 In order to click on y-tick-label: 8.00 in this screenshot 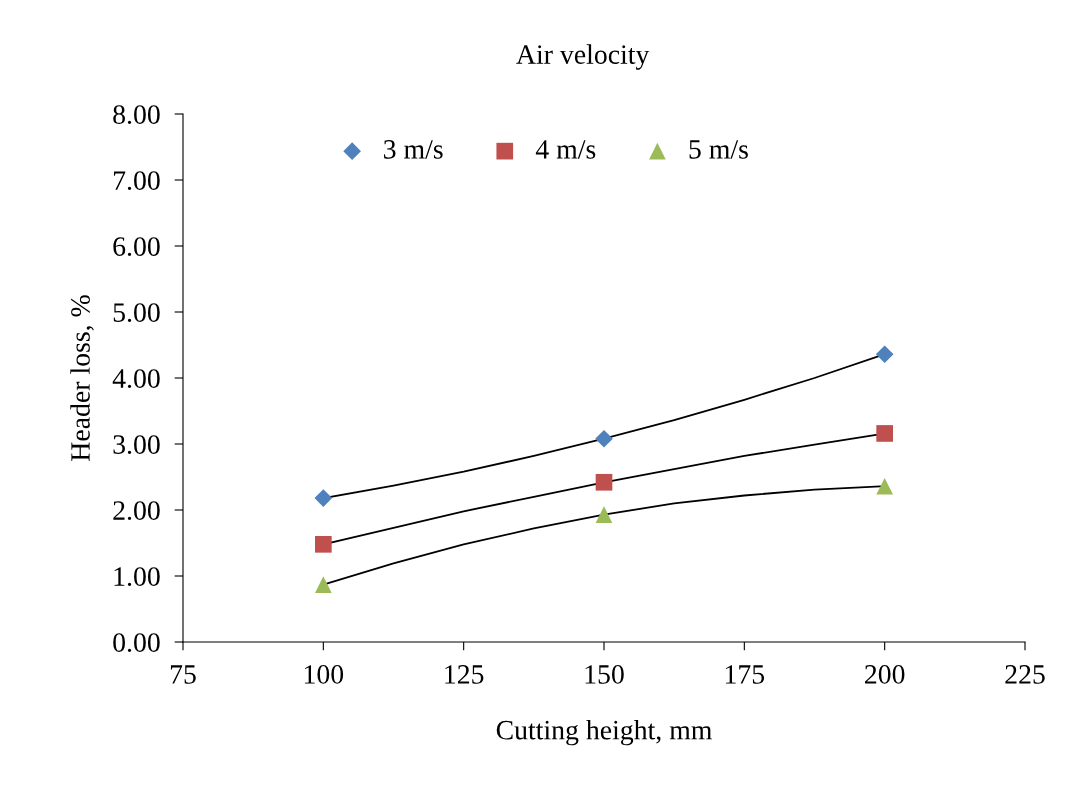, I will do `click(136, 115)`.